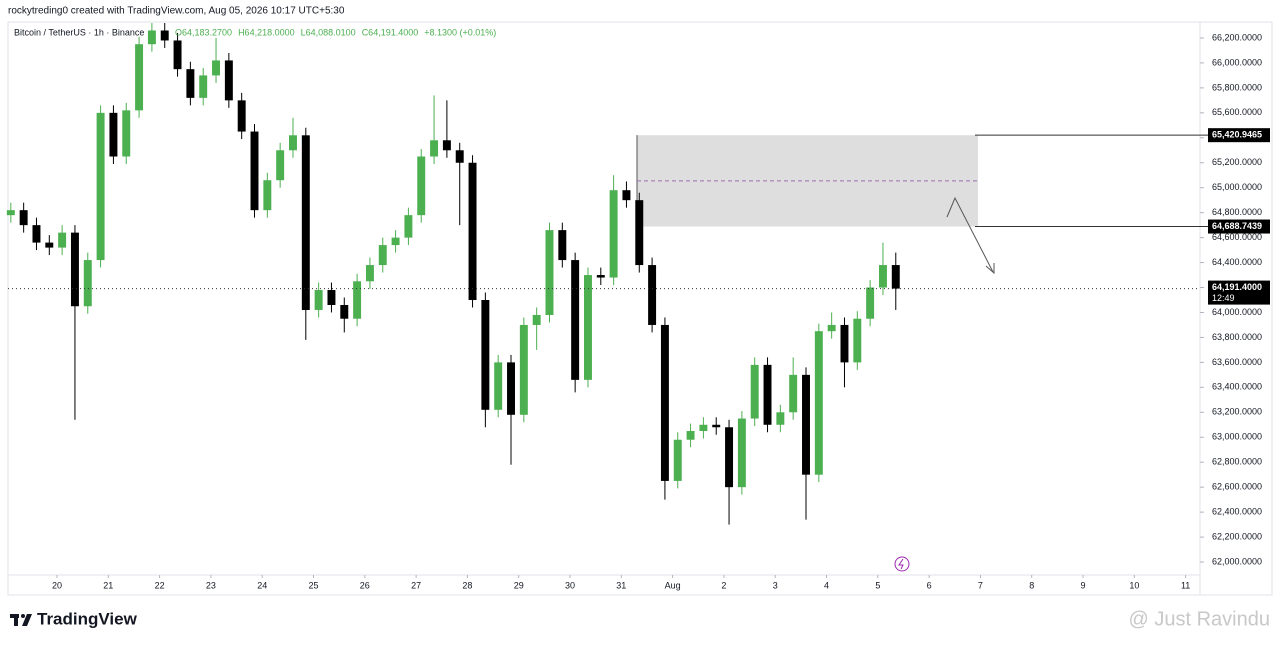 Image resolution: width=1280 pixels, height=649 pixels. Describe the element at coordinates (1239, 135) in the screenshot. I see `price-label-bg` at that location.